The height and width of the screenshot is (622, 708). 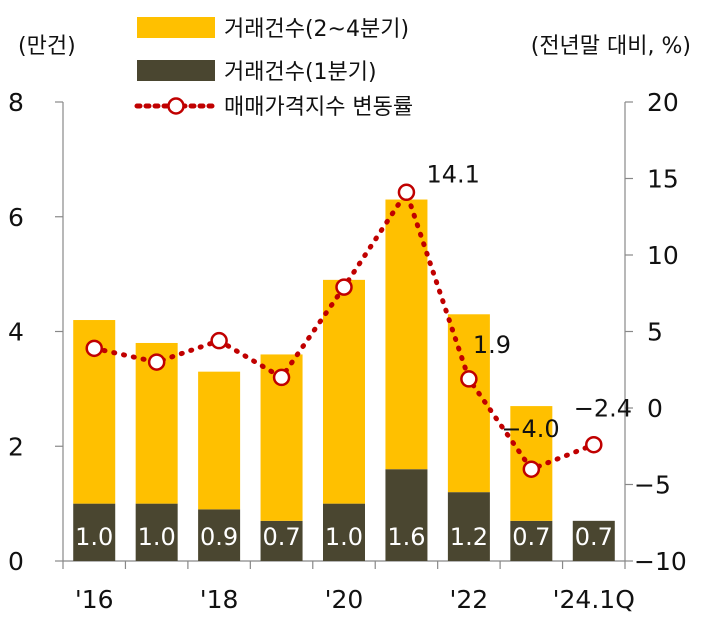 I want to click on x-tick-label: '16, so click(x=94, y=599).